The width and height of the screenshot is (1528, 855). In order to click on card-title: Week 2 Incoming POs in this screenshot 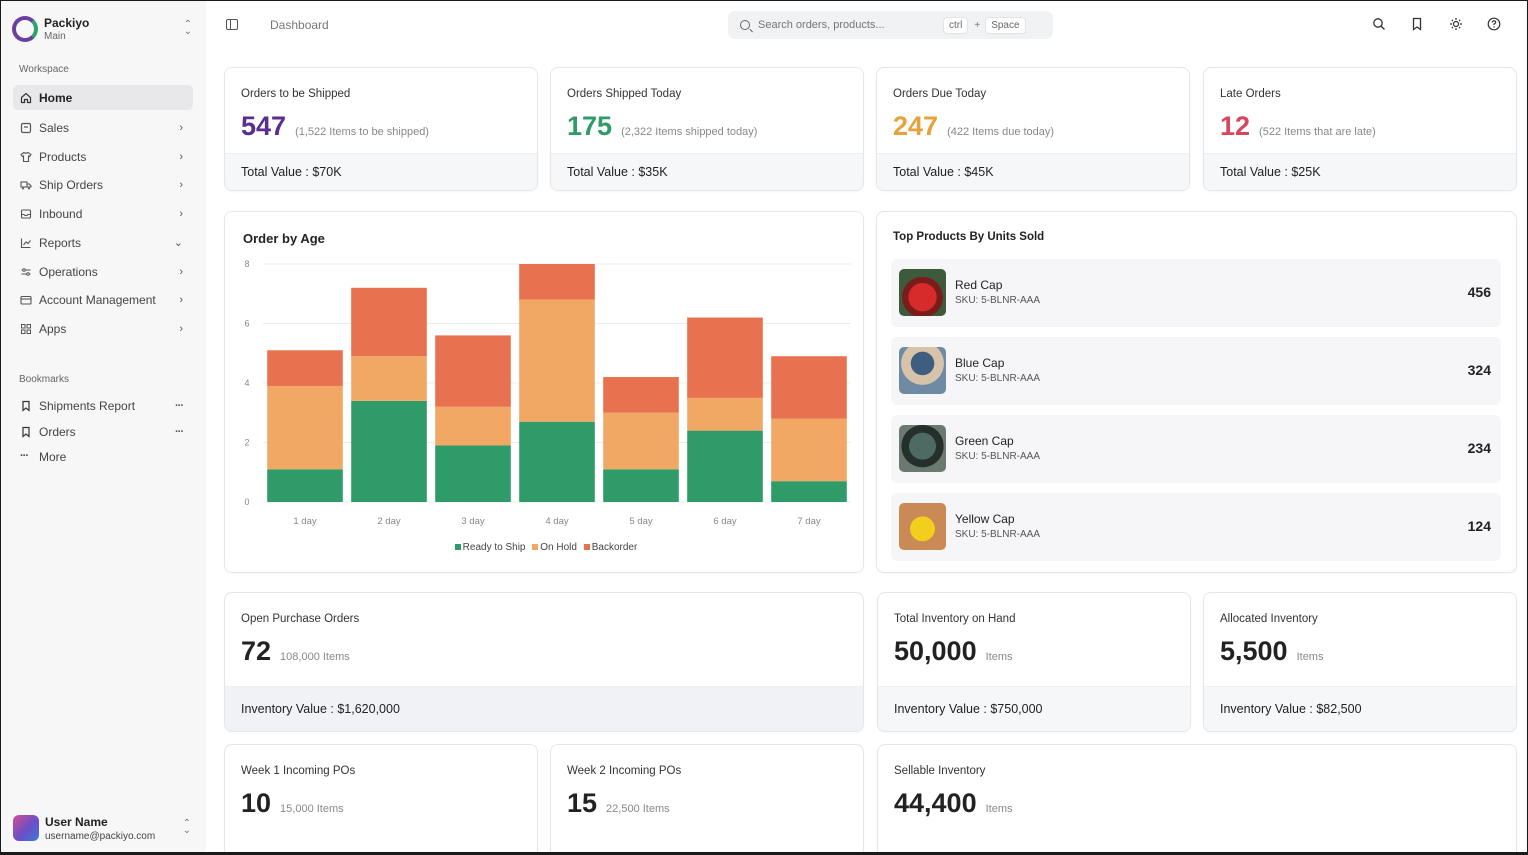, I will do `click(624, 771)`.